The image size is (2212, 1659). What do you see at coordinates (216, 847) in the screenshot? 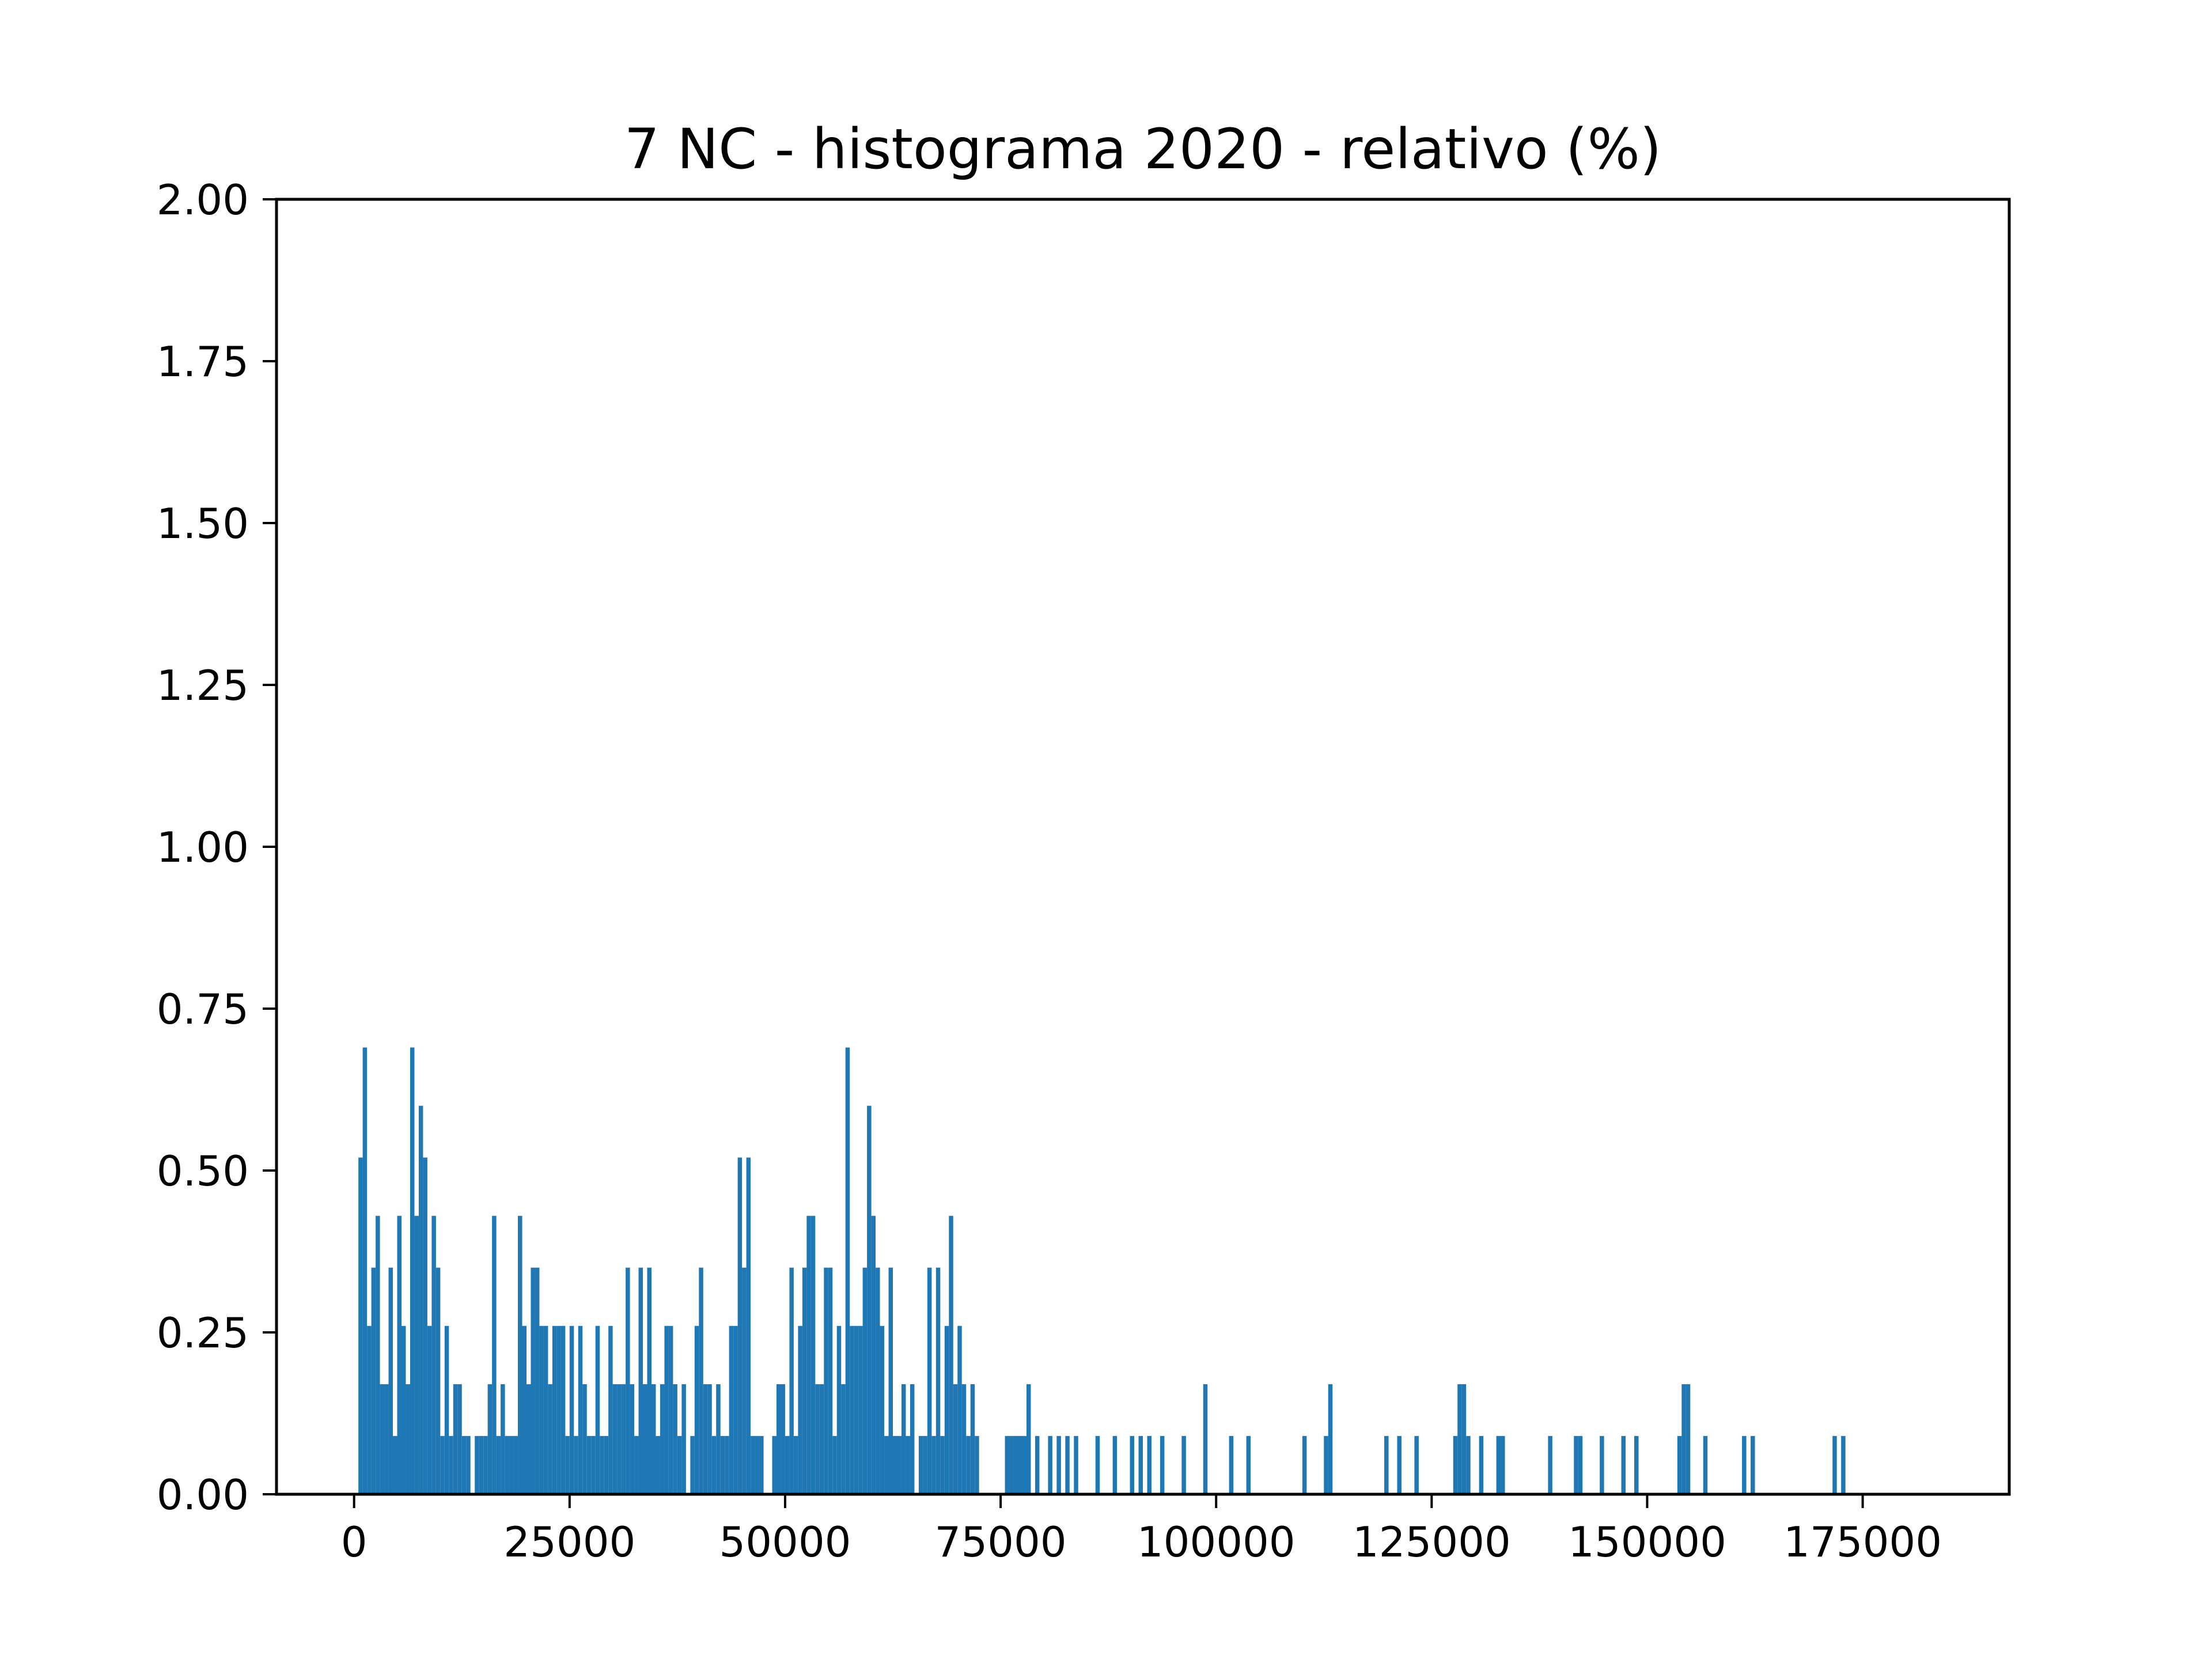
I see `y-axis: 0.00 0.25 0.50 0.75 1.00 1.25 1.50 1.75 2.00` at bounding box center [216, 847].